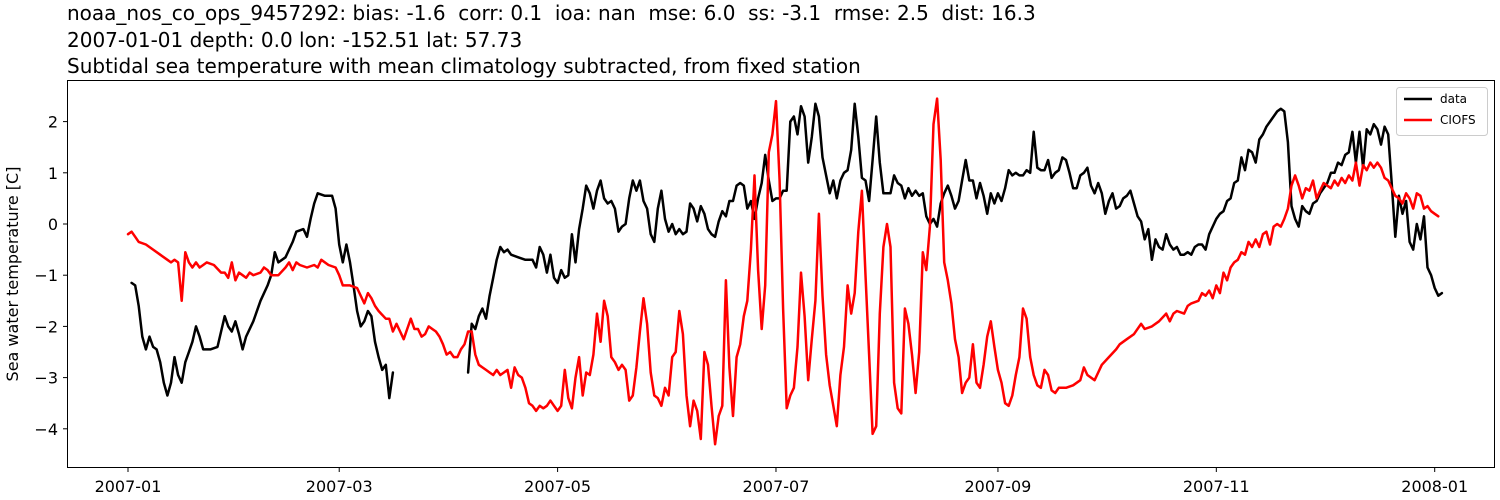  What do you see at coordinates (1434, 486) in the screenshot?
I see `x-tick-label: 2008-01` at bounding box center [1434, 486].